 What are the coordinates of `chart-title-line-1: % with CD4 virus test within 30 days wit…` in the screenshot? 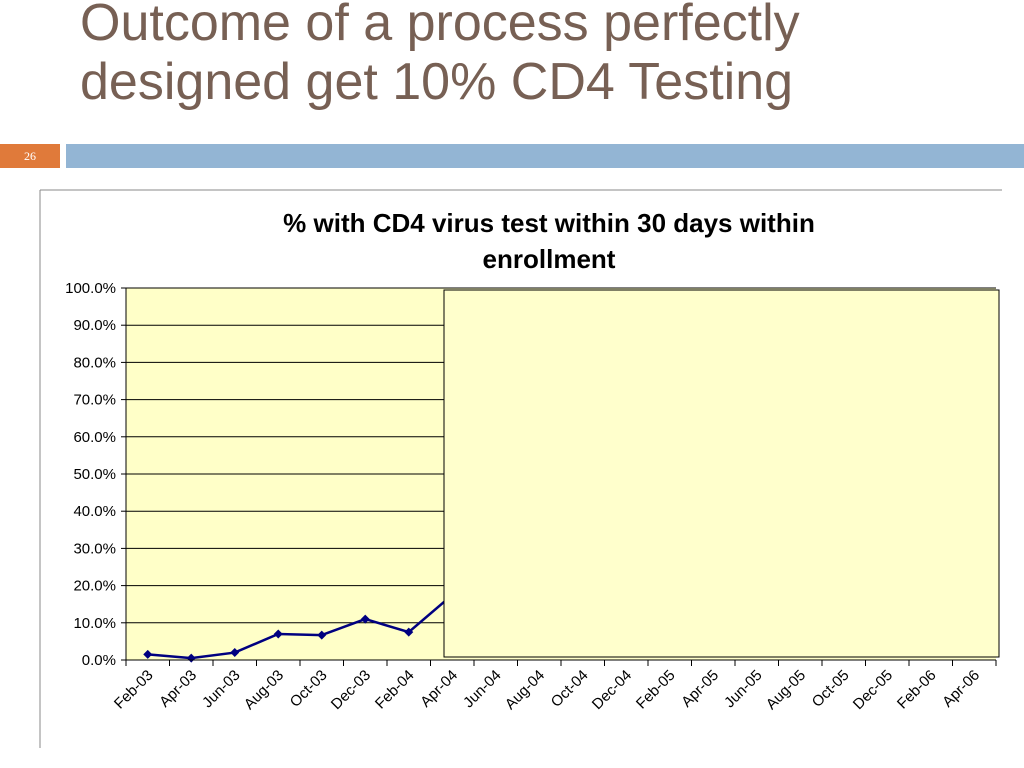 It's located at (549, 223).